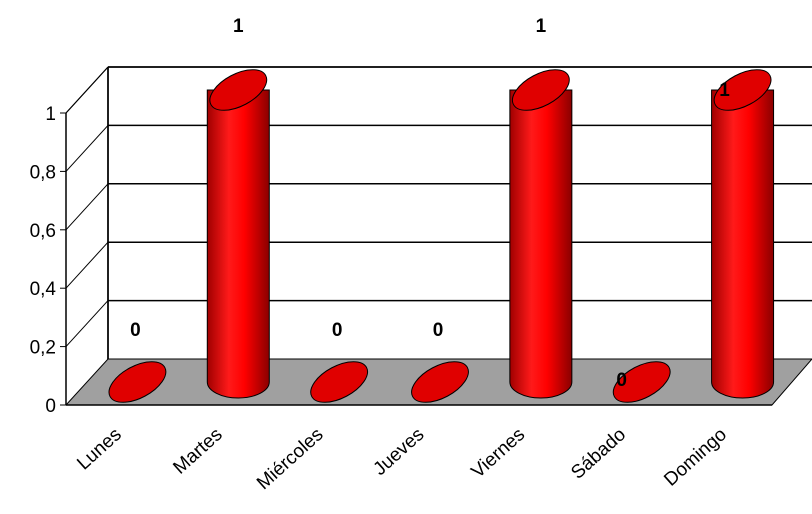  What do you see at coordinates (742, 90) in the screenshot?
I see `bar-domingo-top` at bounding box center [742, 90].